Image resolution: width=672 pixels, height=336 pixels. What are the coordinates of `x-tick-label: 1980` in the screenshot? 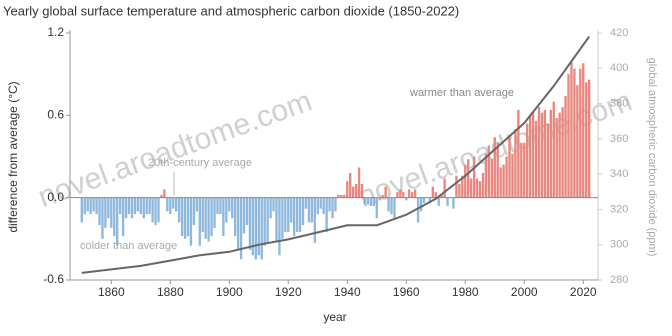 It's located at (465, 292).